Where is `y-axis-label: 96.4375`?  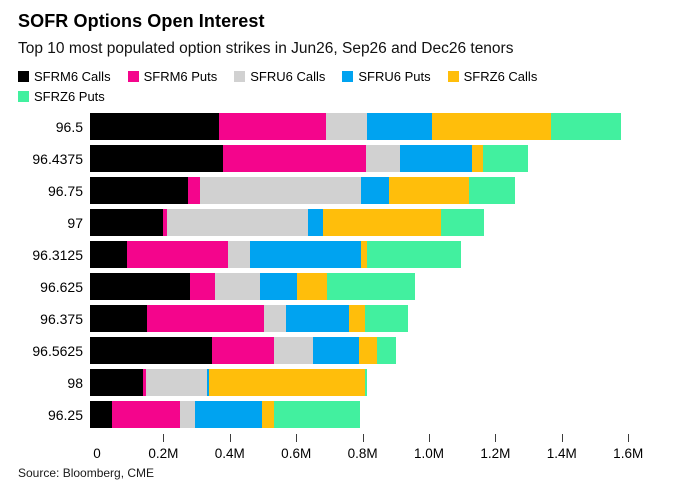
y-axis-label: 96.4375 is located at coordinates (57, 158).